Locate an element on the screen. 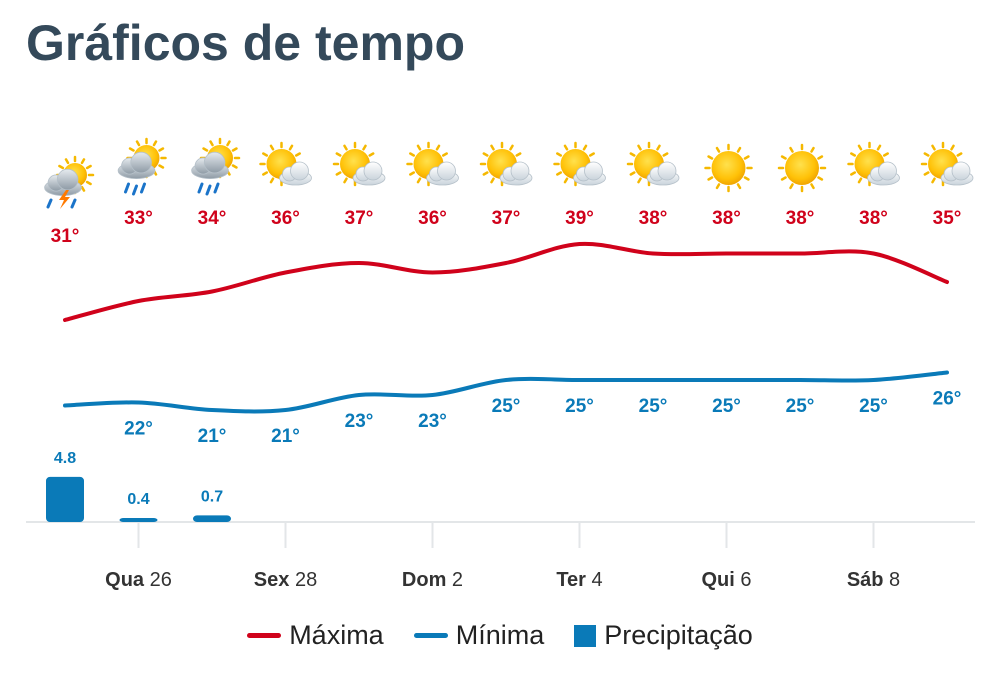 This screenshot has width=1000, height=676. precipitation-label: 0.4 is located at coordinates (138, 499).